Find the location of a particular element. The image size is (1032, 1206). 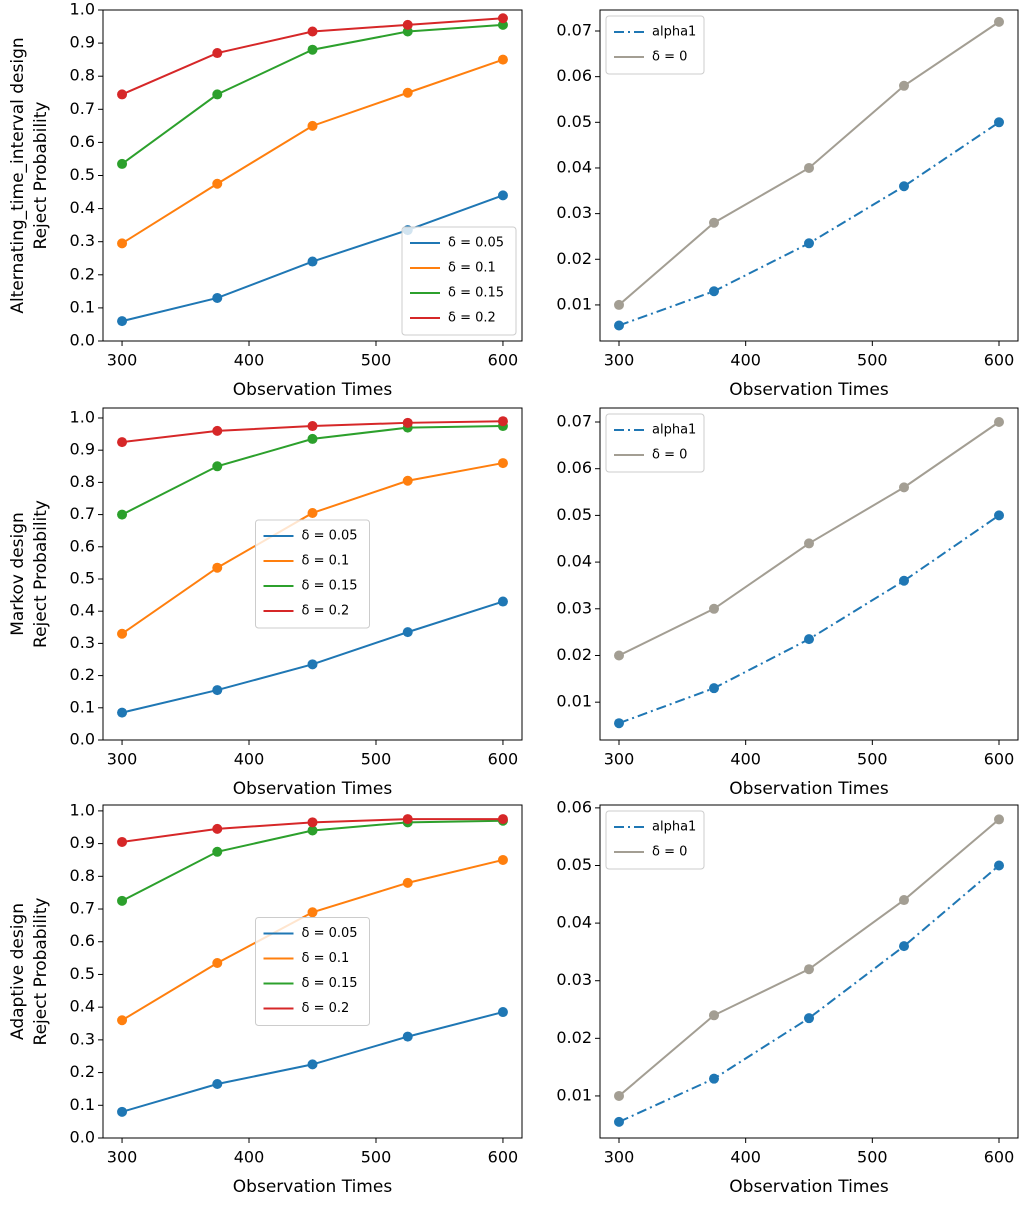

y-tick-label: 0.1 is located at coordinates (82, 706).